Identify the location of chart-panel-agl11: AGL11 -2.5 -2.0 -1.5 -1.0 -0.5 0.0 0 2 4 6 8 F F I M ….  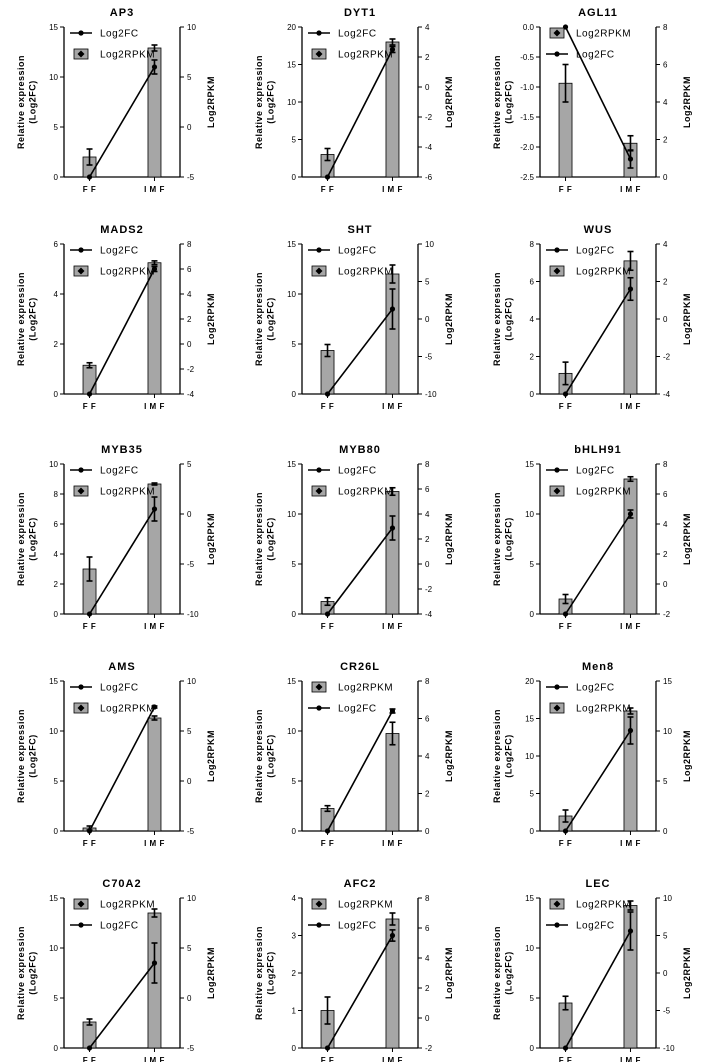
(592, 100).